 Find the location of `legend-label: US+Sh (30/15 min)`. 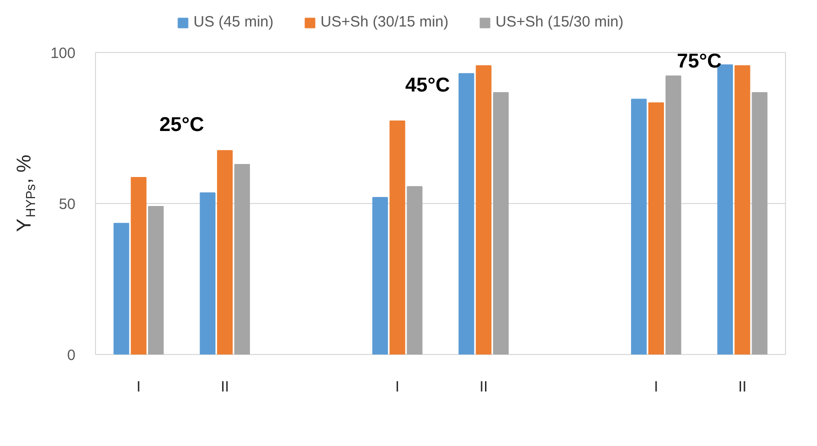

legend-label: US+Sh (30/15 min) is located at coordinates (384, 22).